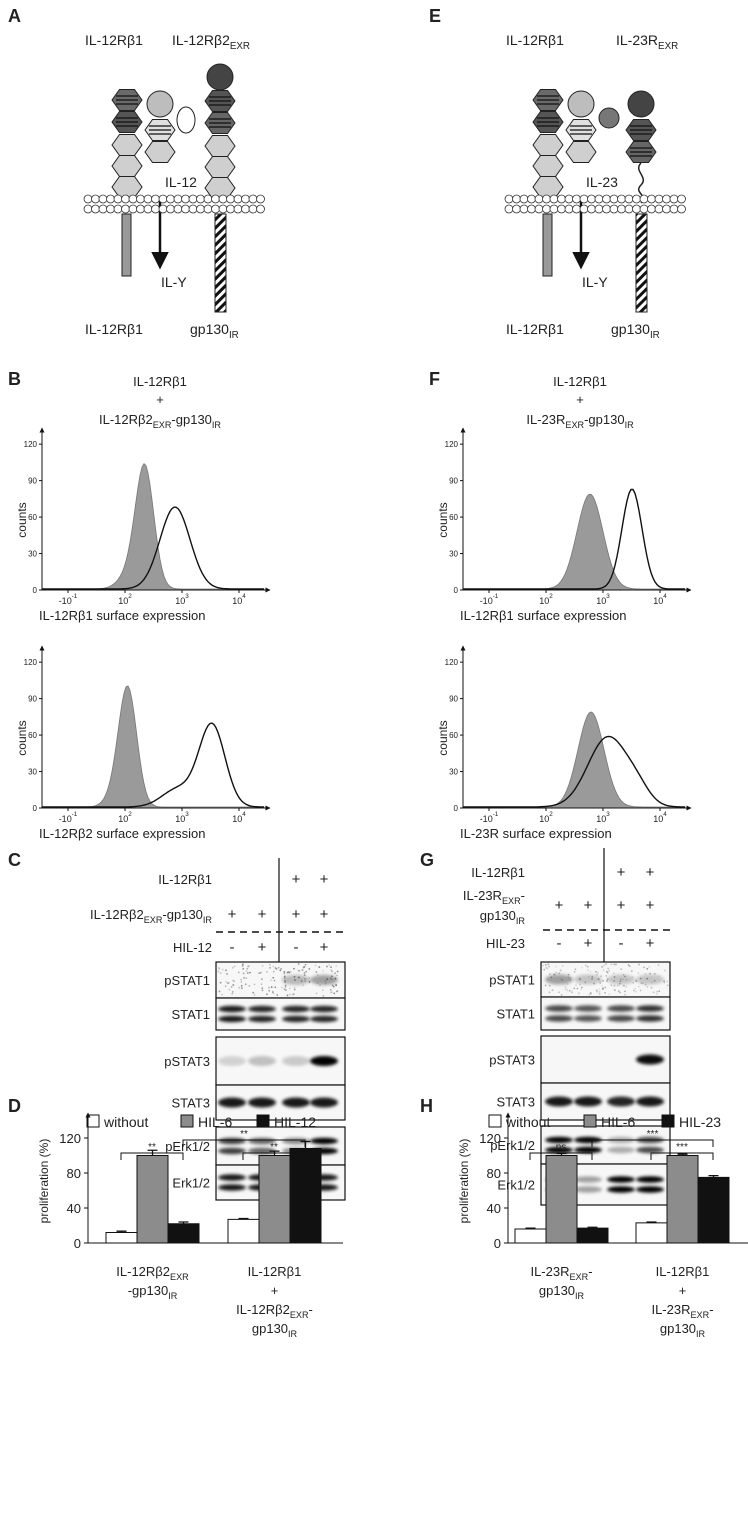  What do you see at coordinates (535, 40) in the screenshot?
I see `receptor-label: IL-12Rβ1` at bounding box center [535, 40].